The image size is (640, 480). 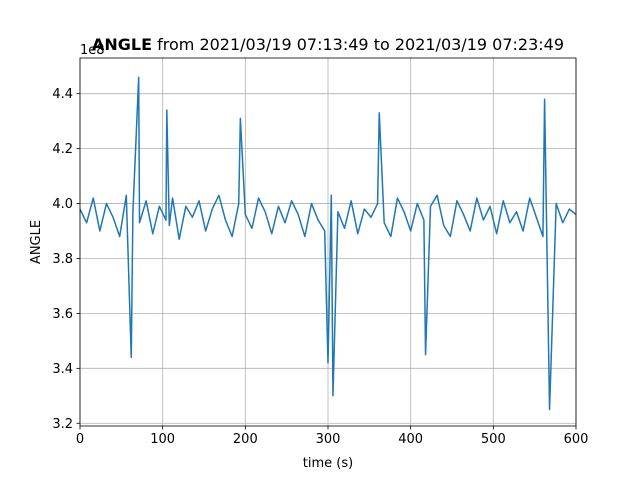 I want to click on x-tick-label: 0, so click(x=80, y=439).